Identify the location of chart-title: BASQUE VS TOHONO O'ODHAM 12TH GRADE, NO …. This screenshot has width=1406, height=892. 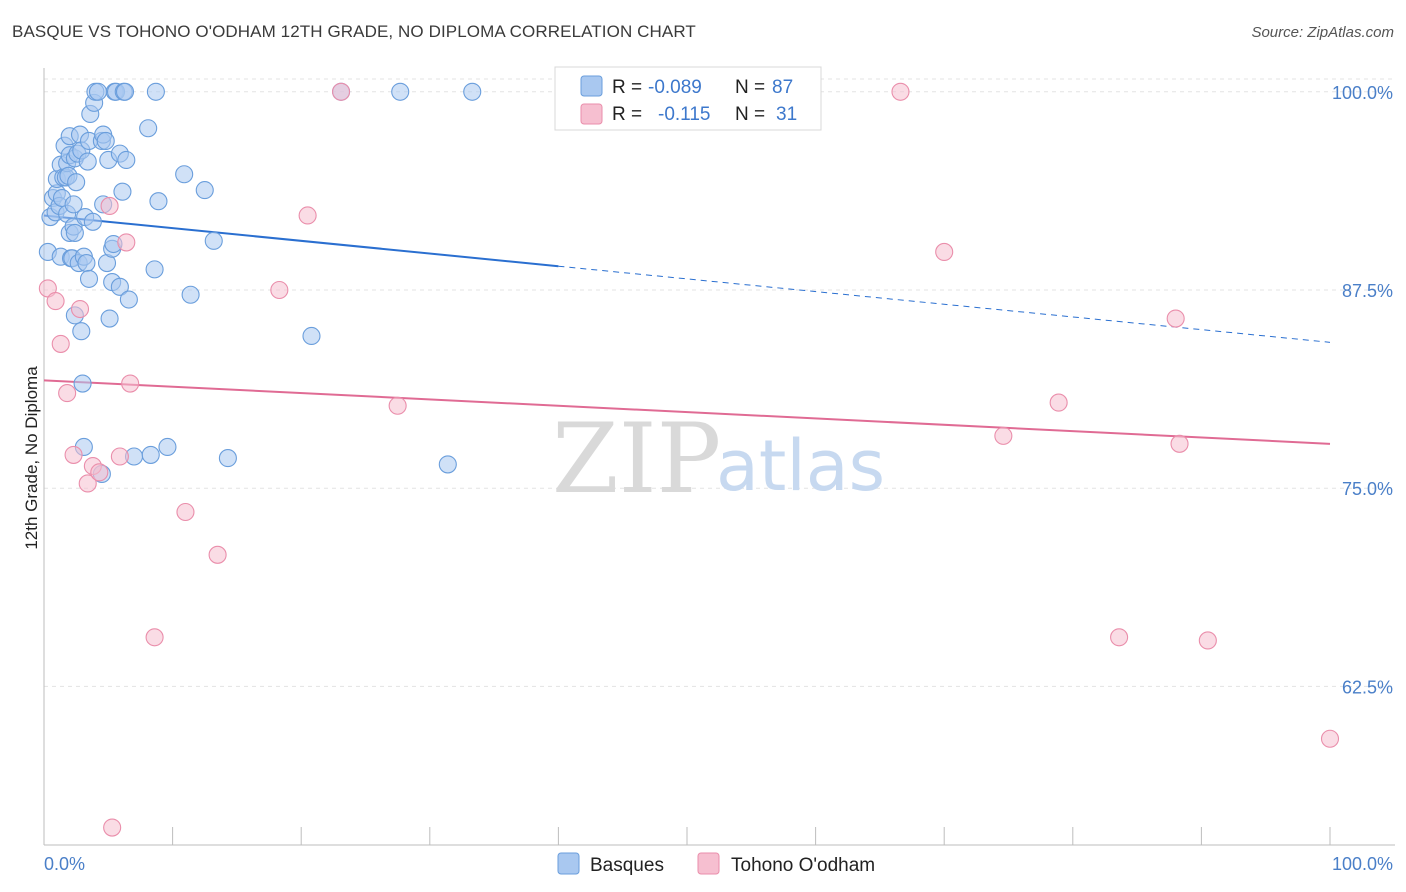
(354, 31).